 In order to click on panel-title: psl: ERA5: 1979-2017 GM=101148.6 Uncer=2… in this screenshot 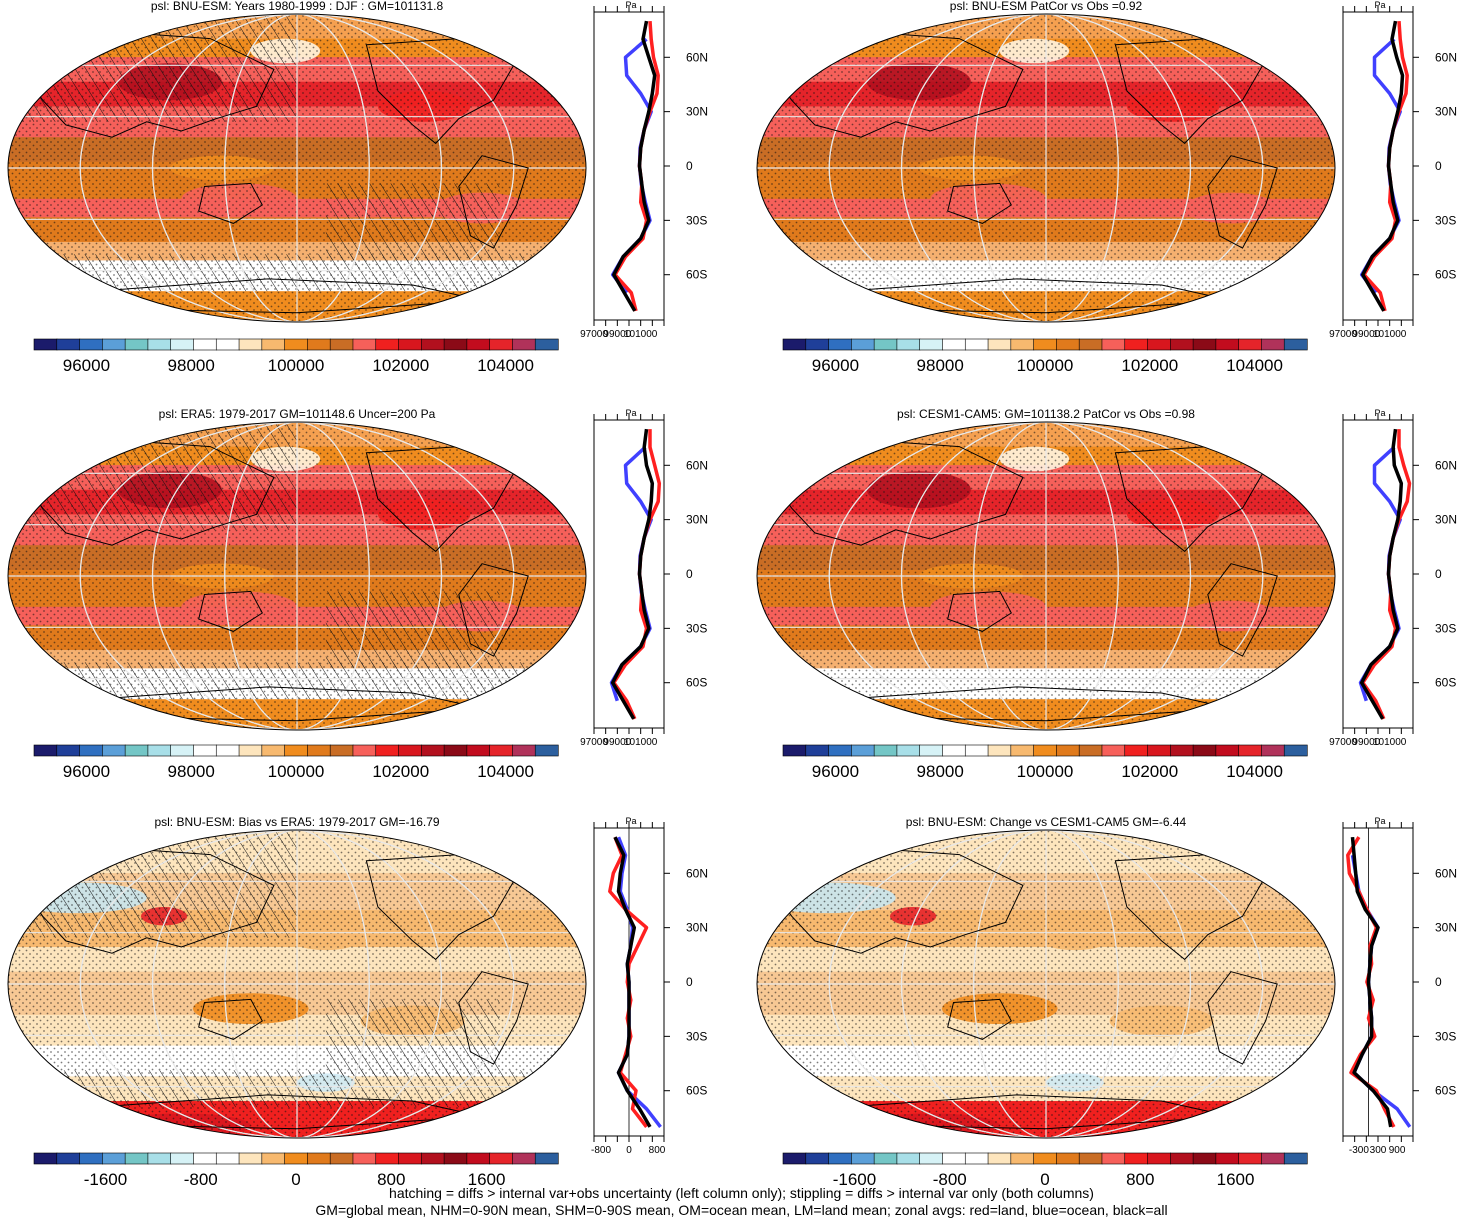, I will do `click(297, 414)`.